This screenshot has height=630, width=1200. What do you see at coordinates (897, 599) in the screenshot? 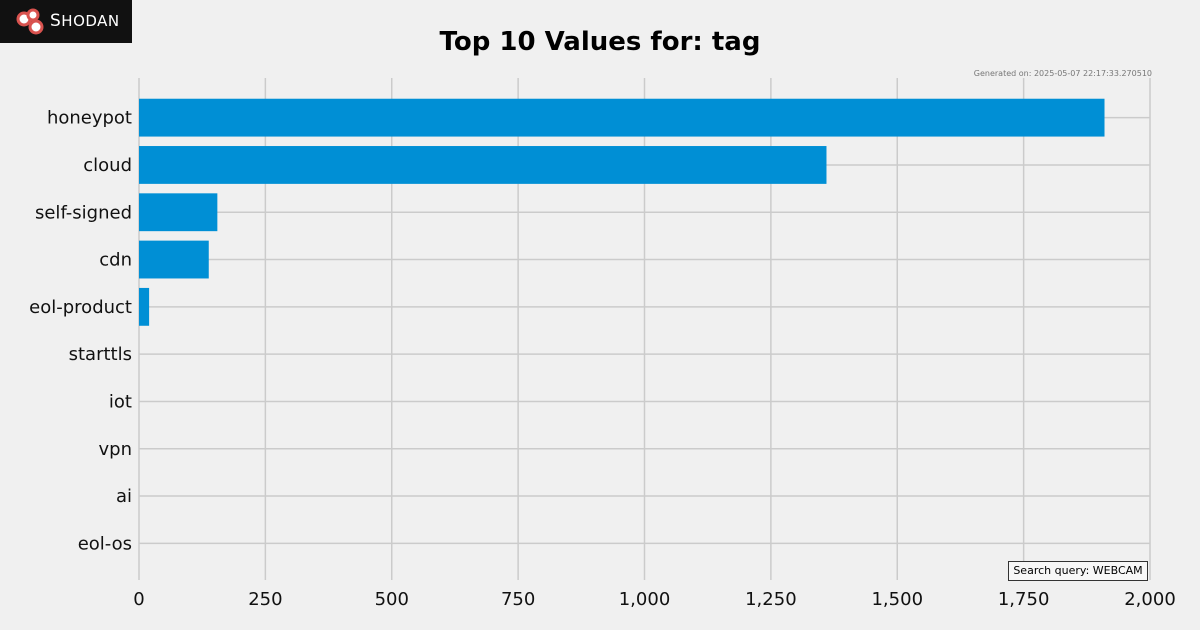
I see `x-tick-label: 1,500` at bounding box center [897, 599].